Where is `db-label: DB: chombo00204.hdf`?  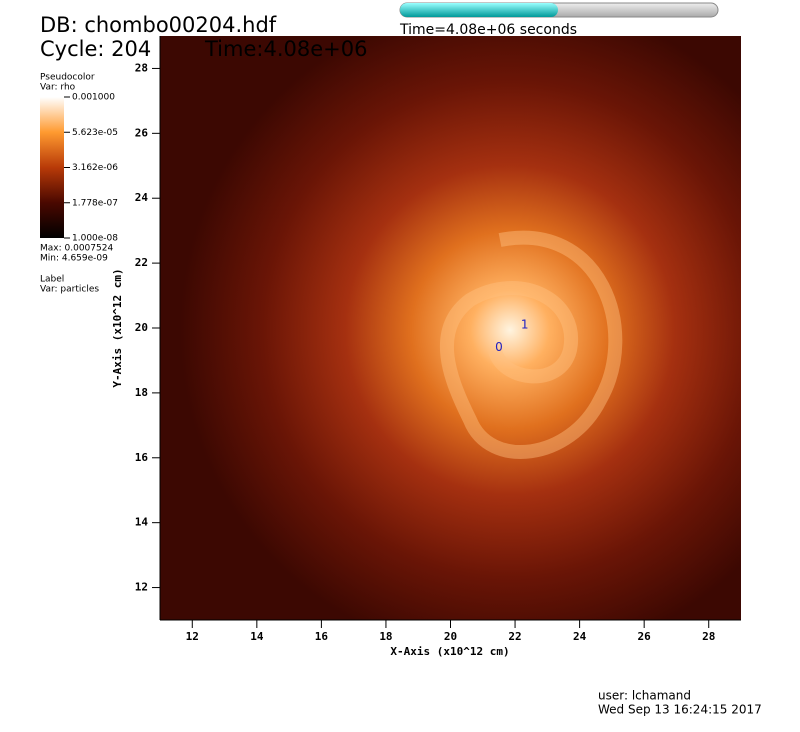
db-label: DB: chombo00204.hdf is located at coordinates (158, 25).